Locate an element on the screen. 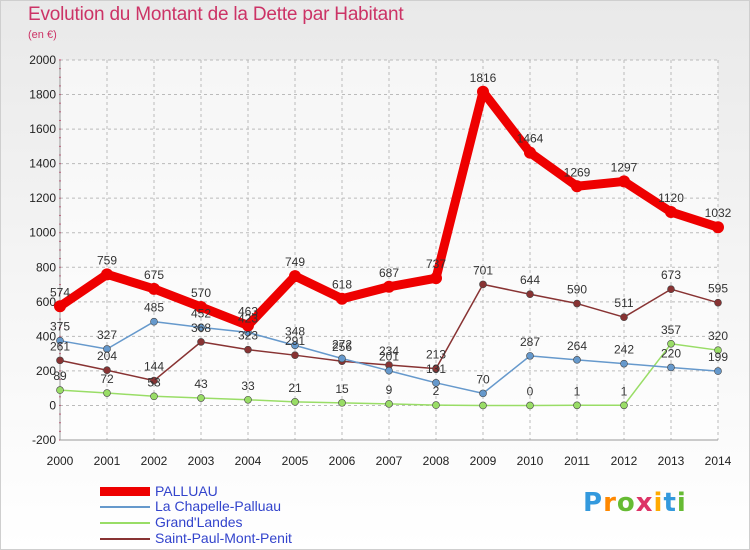 This screenshot has height=550, width=750. x-tick-label: 2001 is located at coordinates (107, 461).